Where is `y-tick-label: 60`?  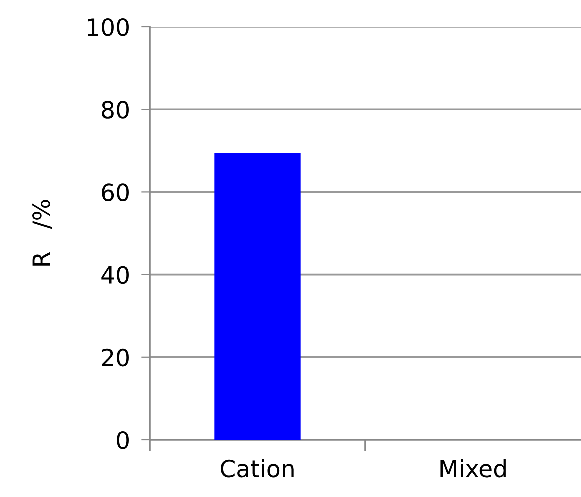
y-tick-label: 60 is located at coordinates (115, 193).